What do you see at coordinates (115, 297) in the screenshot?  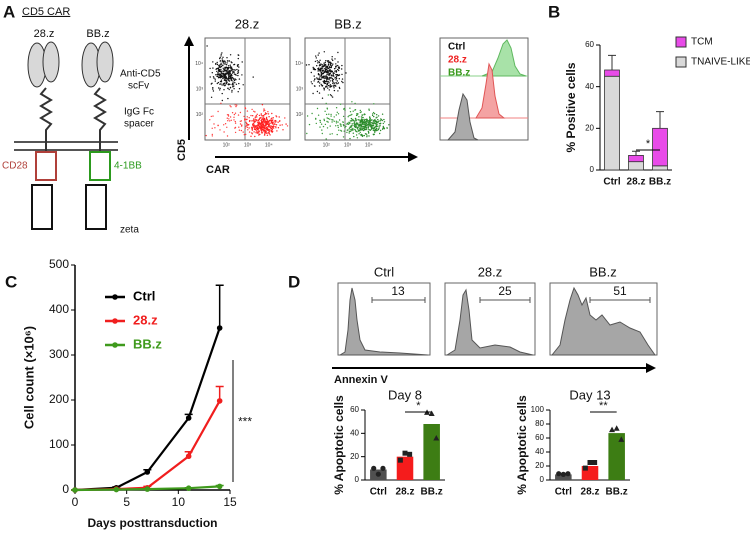 I see `legend-marker` at bounding box center [115, 297].